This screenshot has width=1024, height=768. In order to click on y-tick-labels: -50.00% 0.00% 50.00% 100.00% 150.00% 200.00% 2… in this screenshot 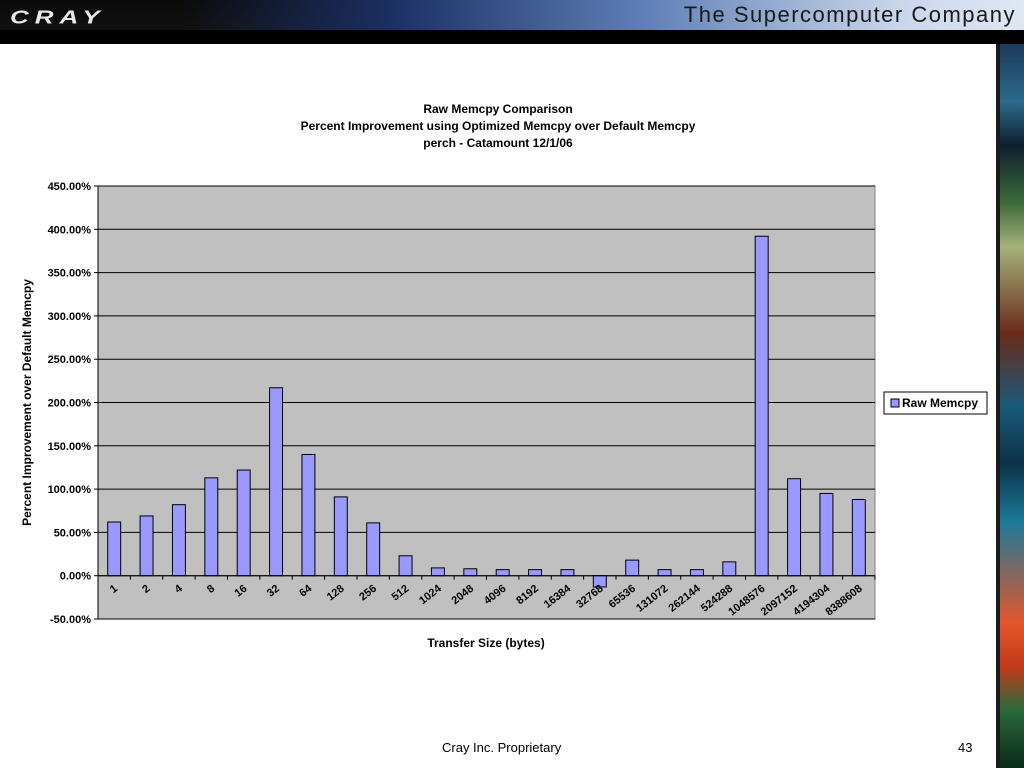, I will do `click(70, 403)`.